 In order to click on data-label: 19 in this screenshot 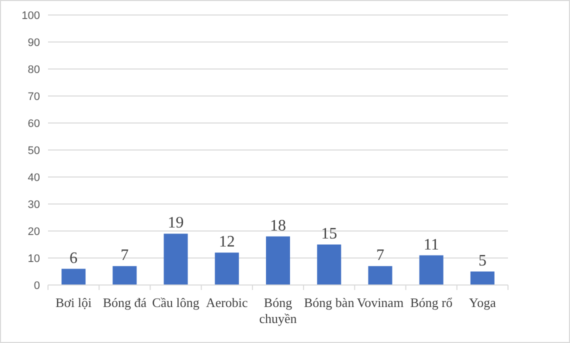, I will do `click(176, 223)`.